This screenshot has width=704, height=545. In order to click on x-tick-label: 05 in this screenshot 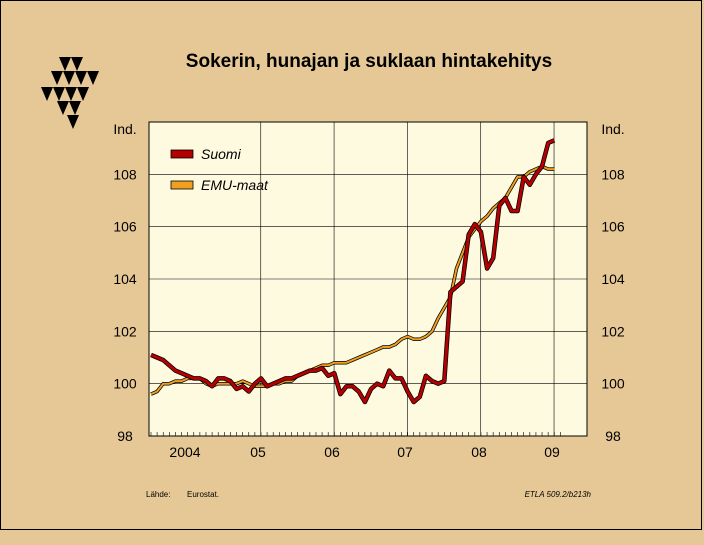, I will do `click(258, 452)`.